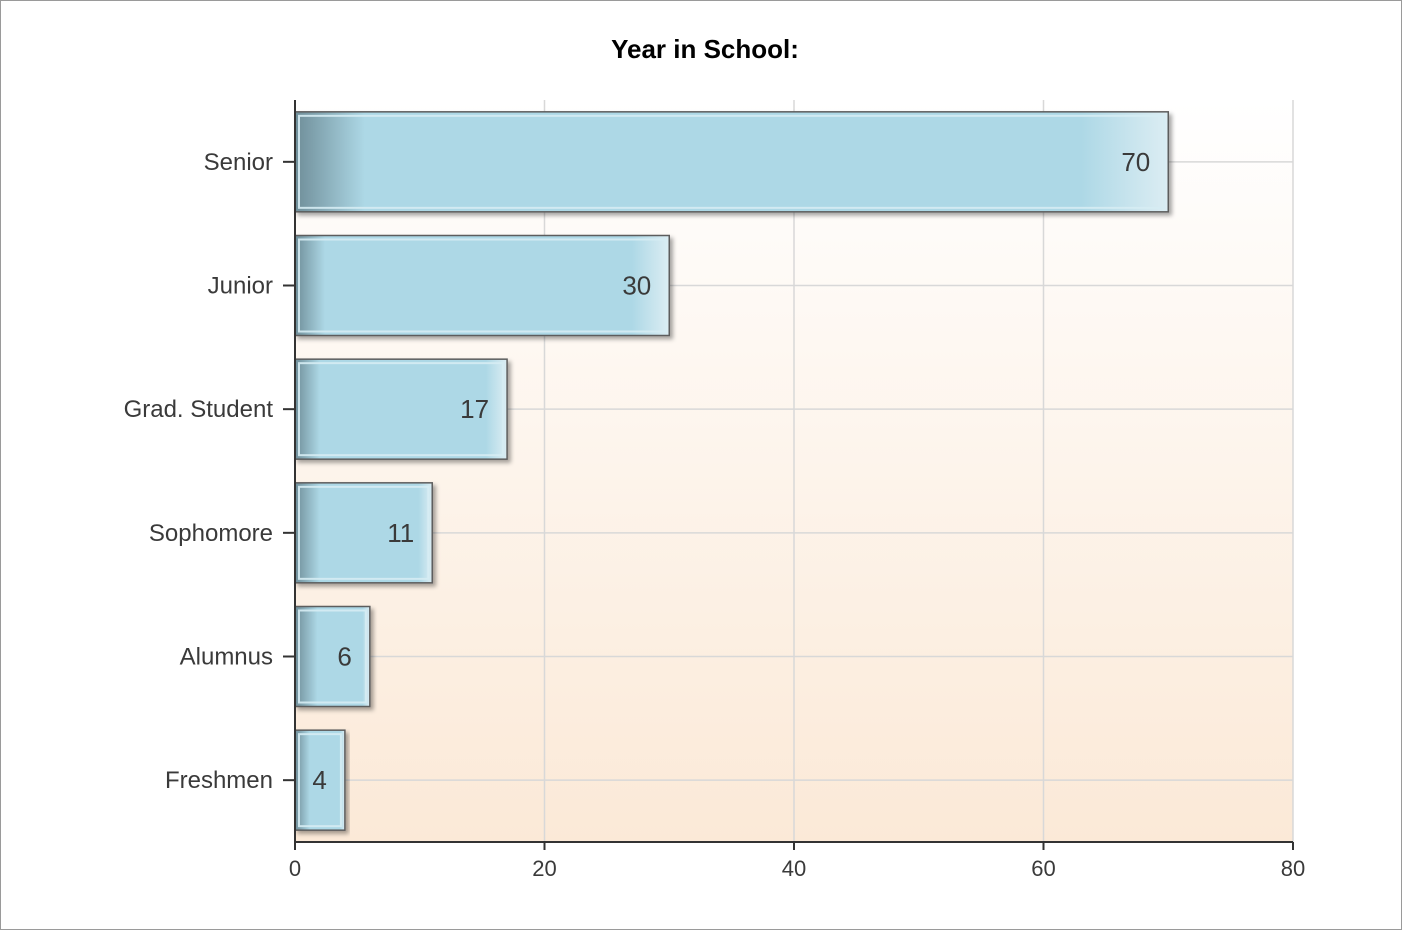  I want to click on x-tick-label: 0, so click(295, 868).